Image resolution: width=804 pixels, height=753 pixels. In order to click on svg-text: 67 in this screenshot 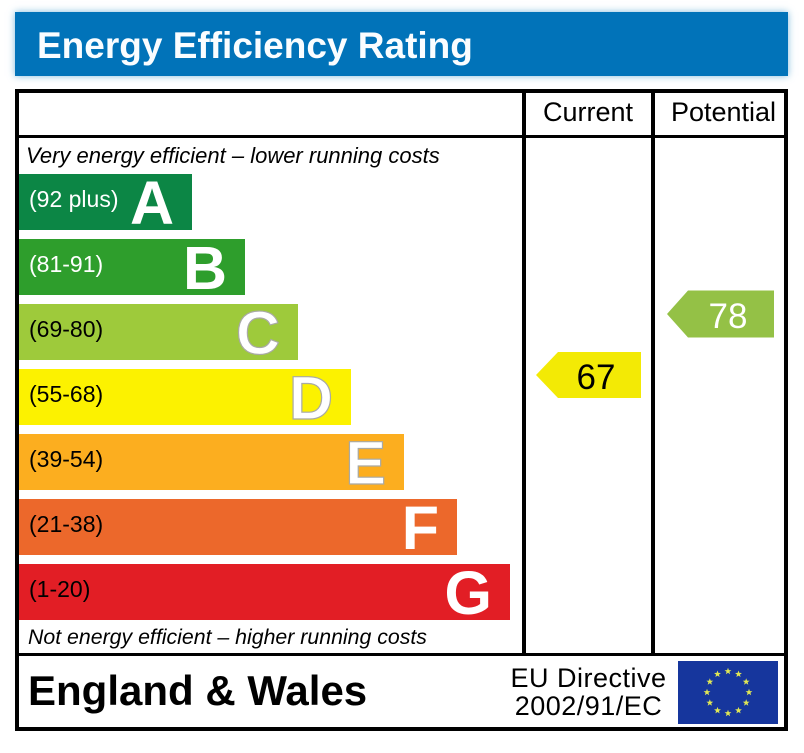, I will do `click(596, 377)`.